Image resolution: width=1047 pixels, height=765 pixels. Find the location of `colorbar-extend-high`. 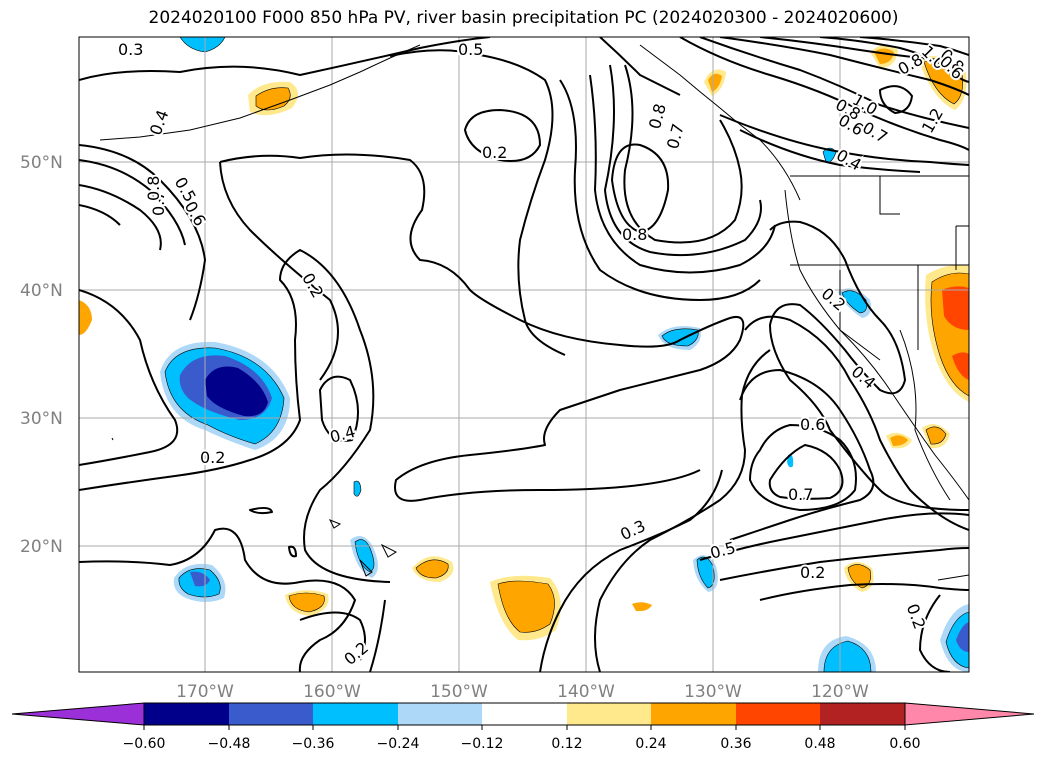

colorbar-extend-high is located at coordinates (969, 714).